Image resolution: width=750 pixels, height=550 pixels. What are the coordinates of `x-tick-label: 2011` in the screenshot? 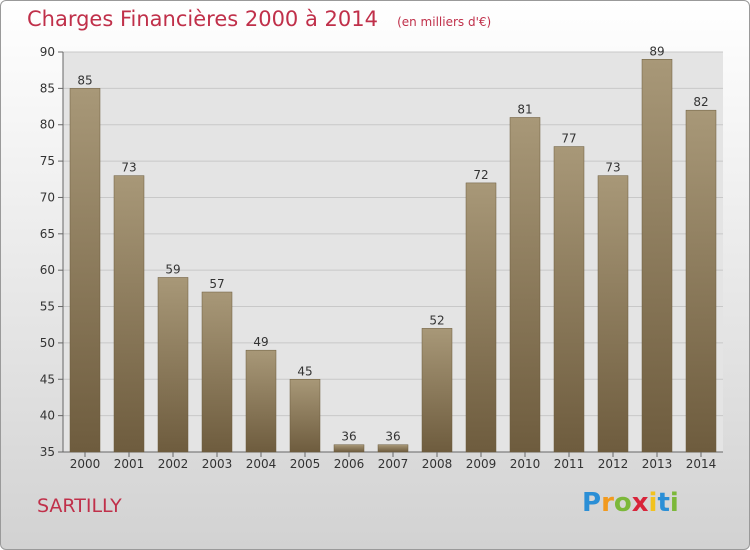 It's located at (569, 464).